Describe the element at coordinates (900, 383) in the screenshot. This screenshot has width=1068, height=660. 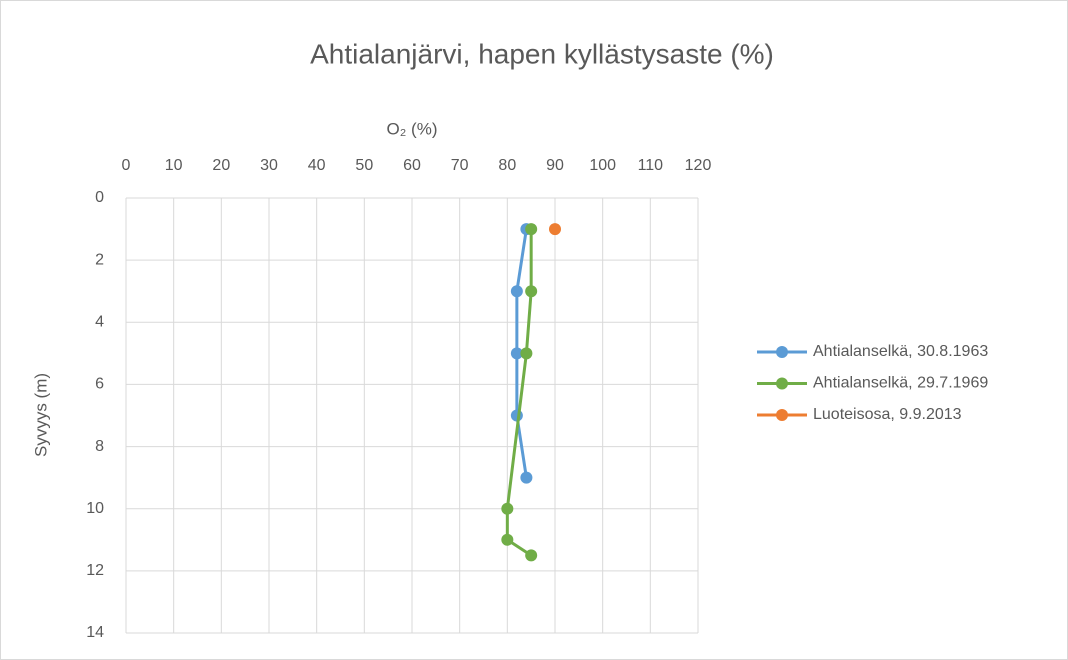
I see `legend-label: Ahtialanselkä, 29.7.1969` at that location.